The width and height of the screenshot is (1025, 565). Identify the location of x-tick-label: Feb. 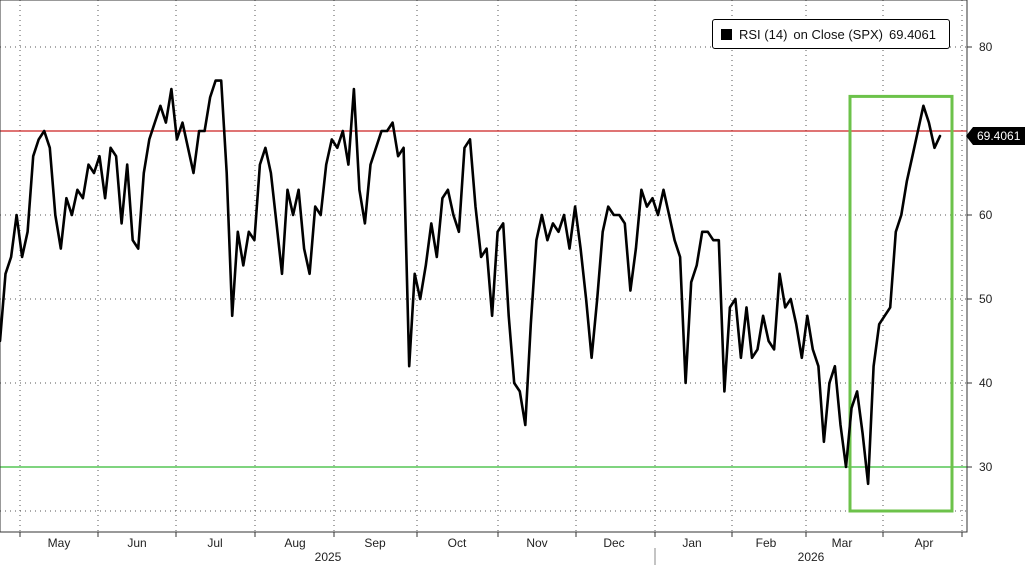
(766, 543).